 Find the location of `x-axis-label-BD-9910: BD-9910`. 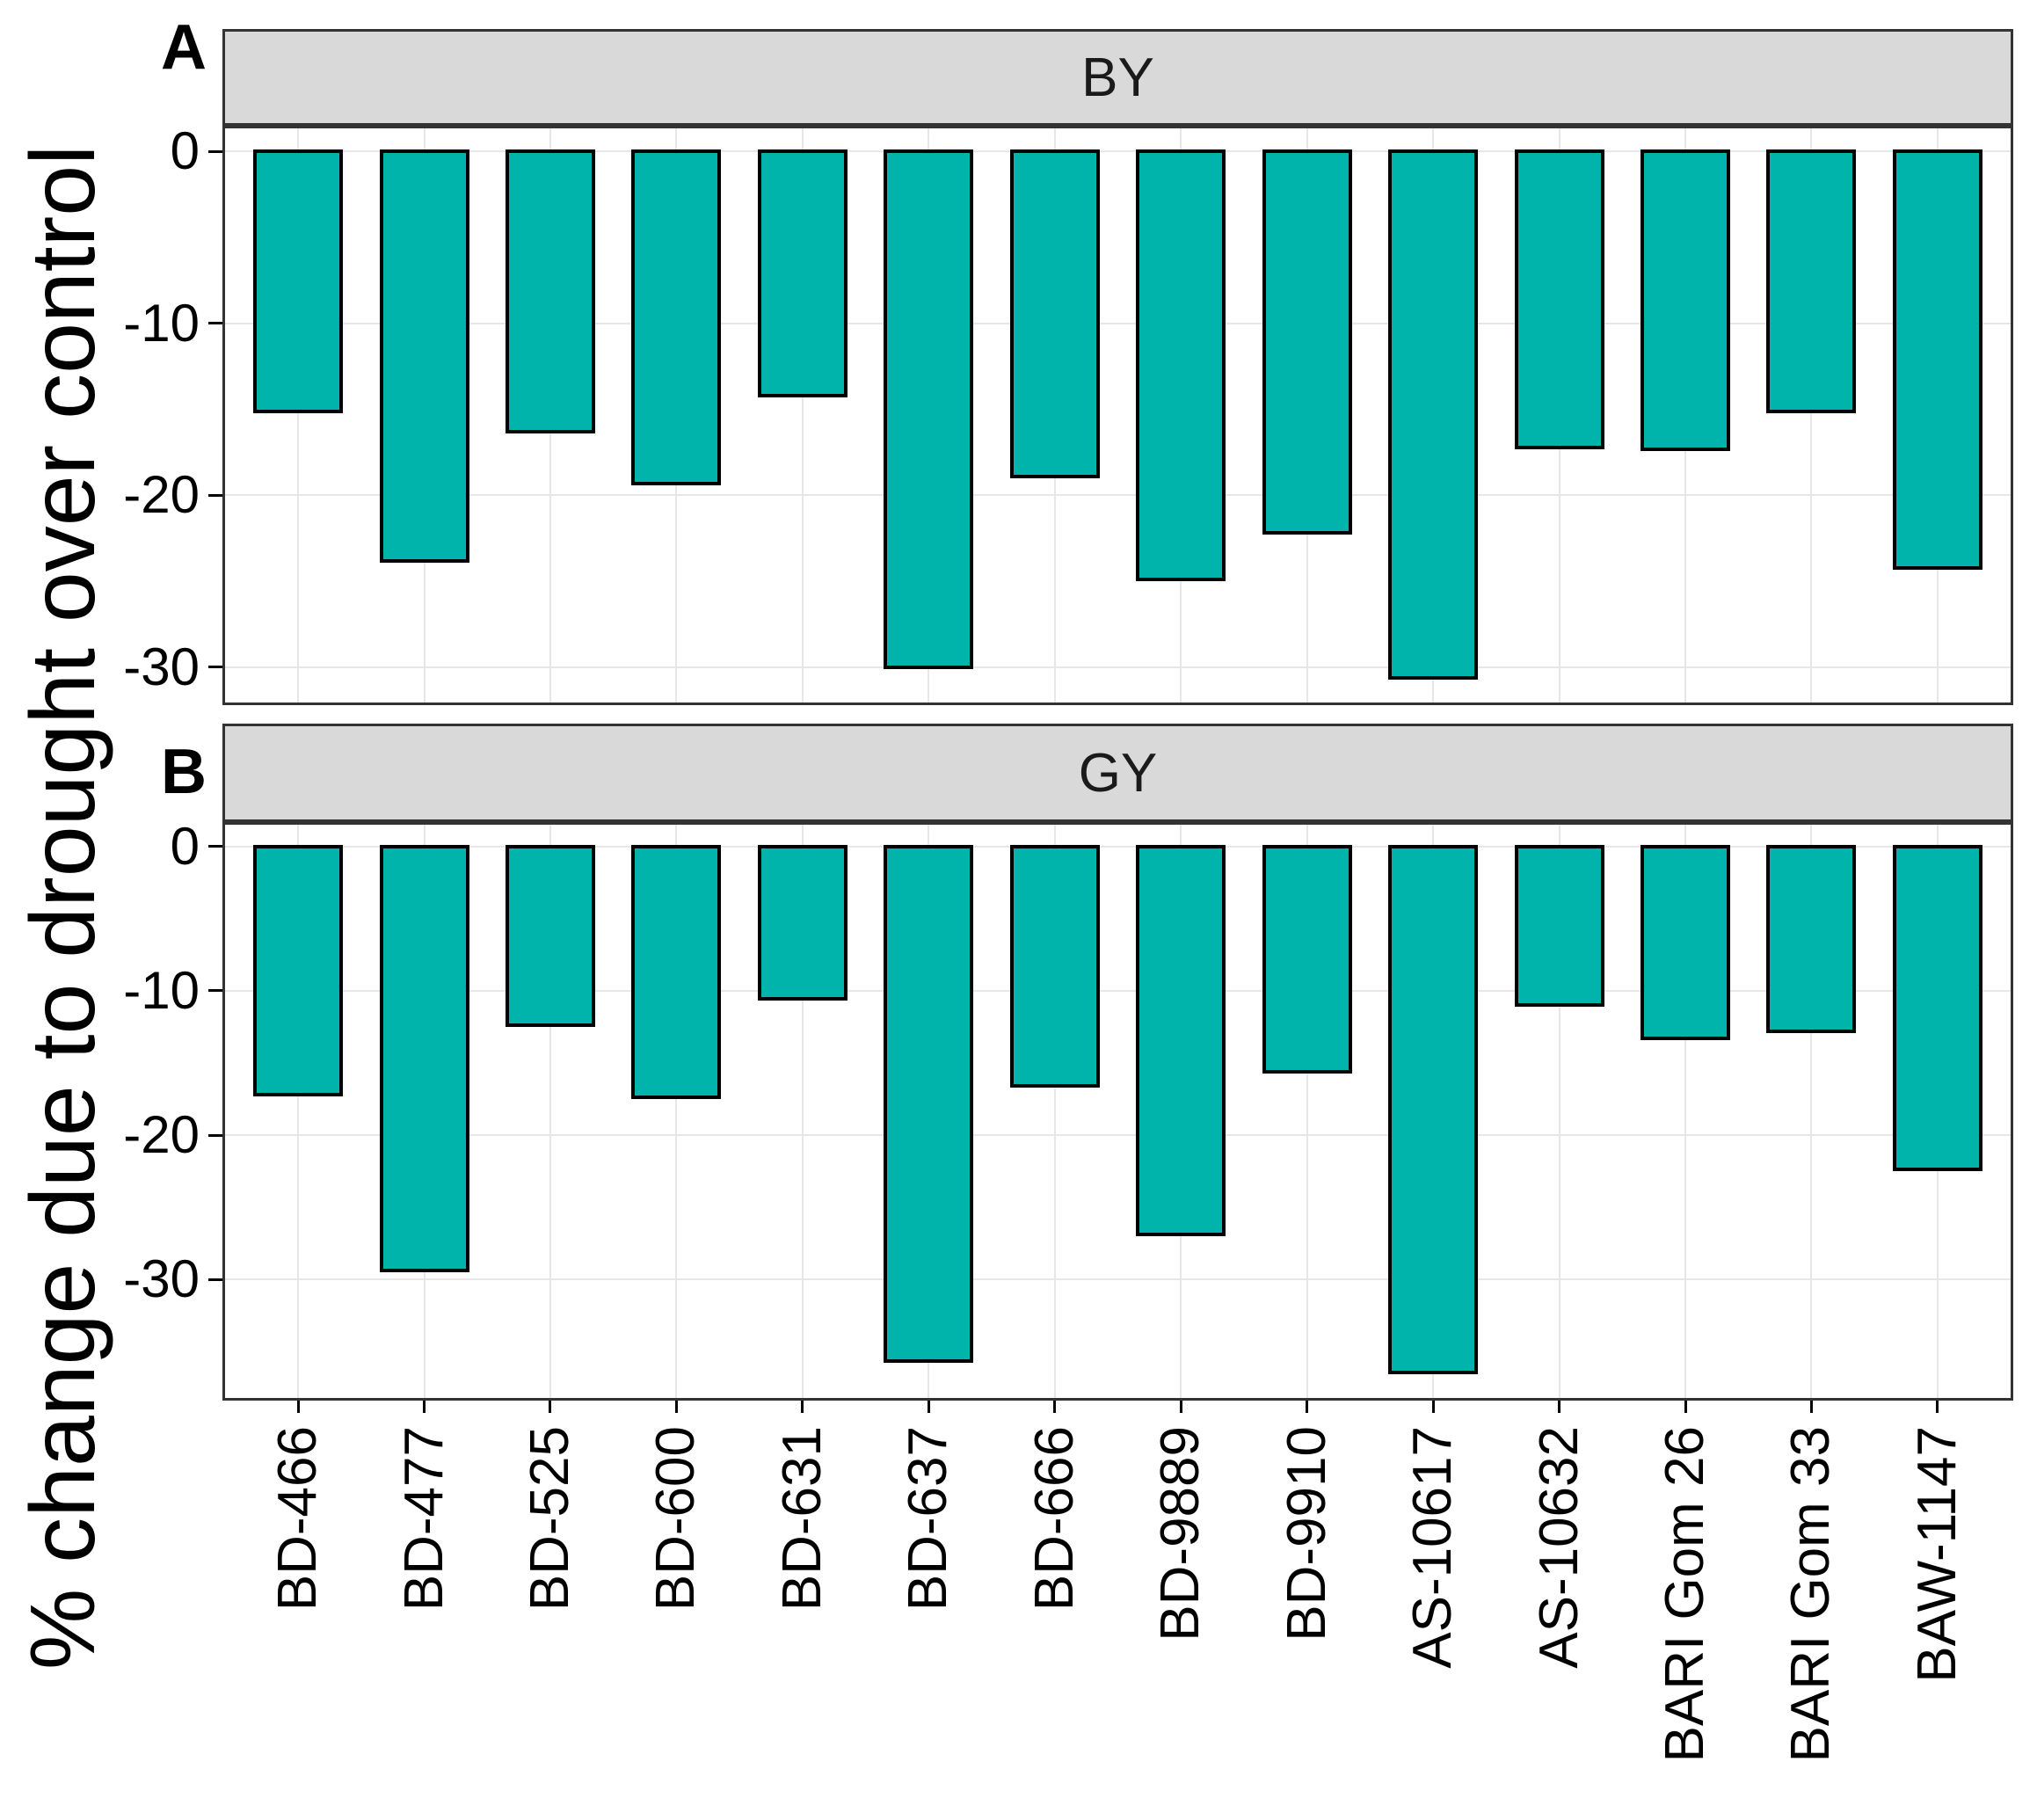

x-axis-label-BD-9910: BD-9910 is located at coordinates (1306, 1534).